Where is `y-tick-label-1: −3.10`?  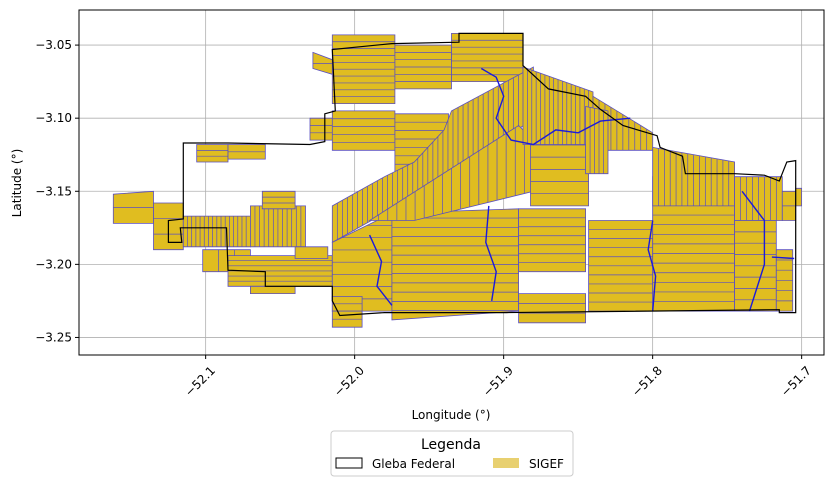 y-tick-label-1: −3.10 is located at coordinates (53, 118).